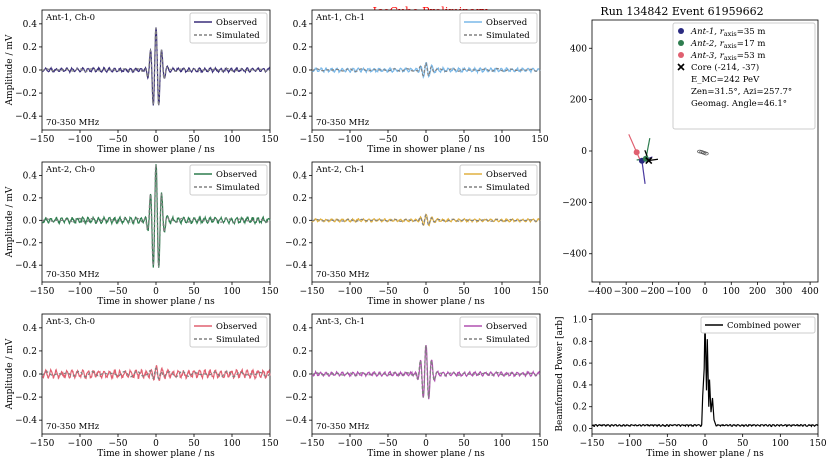  What do you see at coordinates (340, 18) in the screenshot?
I see `panel-label: Ant-1, Ch-1` at bounding box center [340, 18].